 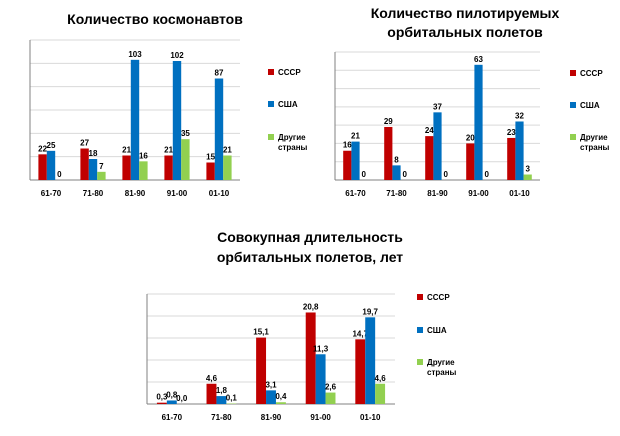 I want to click on data-label: 32, so click(x=519, y=115).